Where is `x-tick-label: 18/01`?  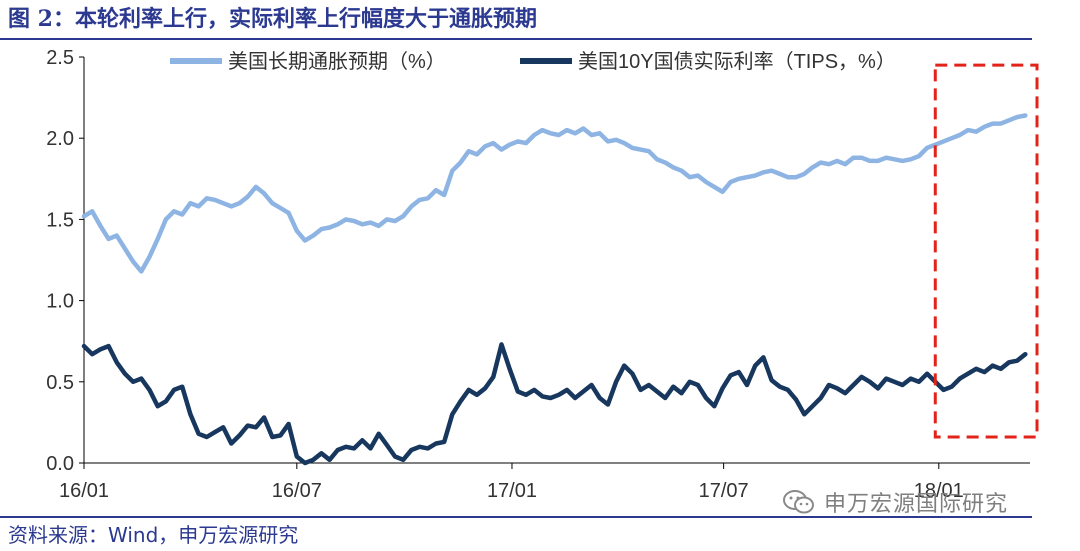 x-tick-label: 18/01 is located at coordinates (939, 491).